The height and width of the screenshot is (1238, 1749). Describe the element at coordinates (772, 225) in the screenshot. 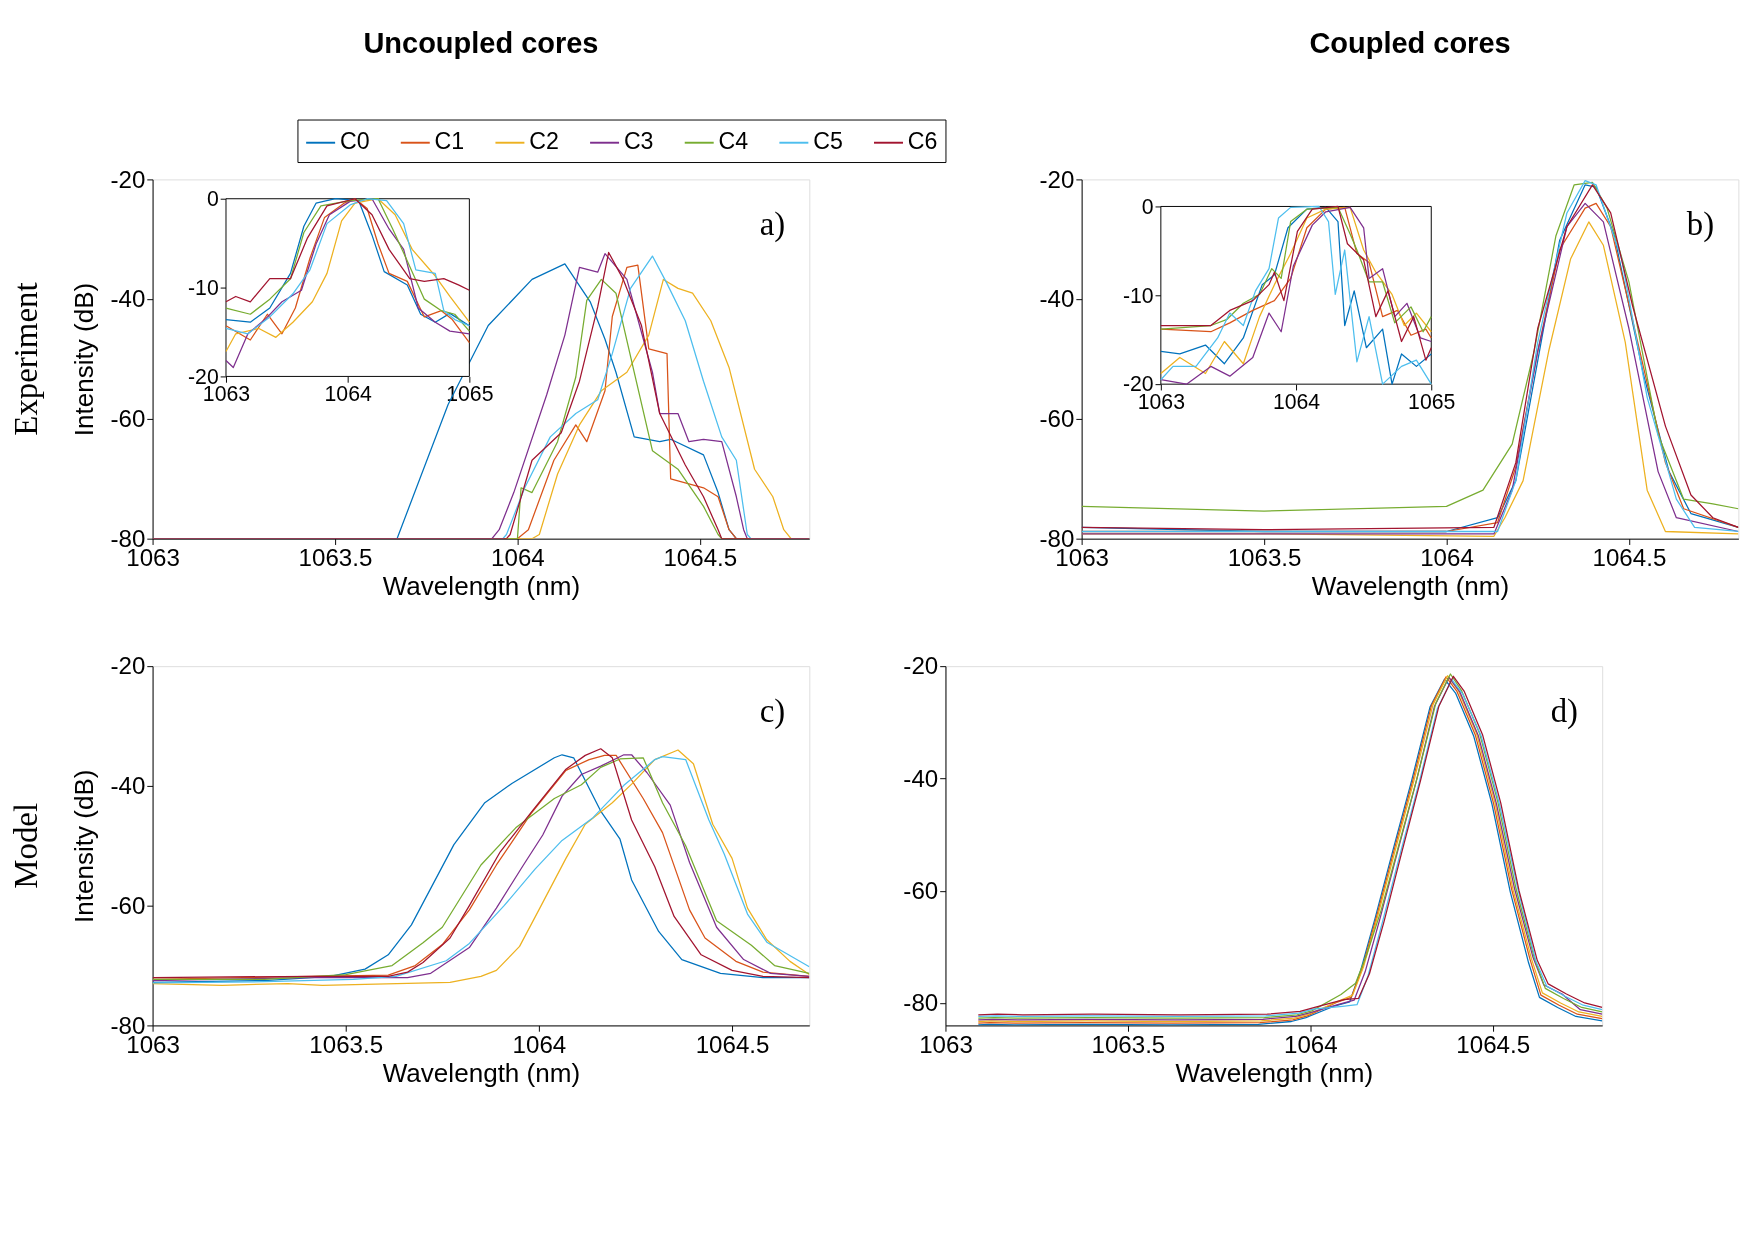

I see `annotation: a)` at that location.